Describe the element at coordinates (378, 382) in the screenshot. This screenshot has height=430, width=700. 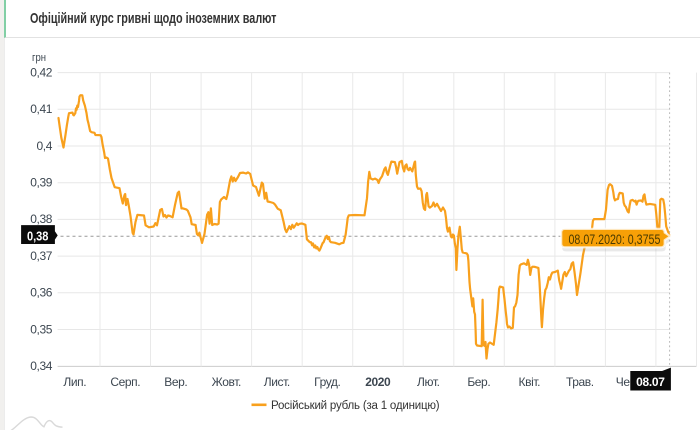
I see `svg-text: 2020` at that location.